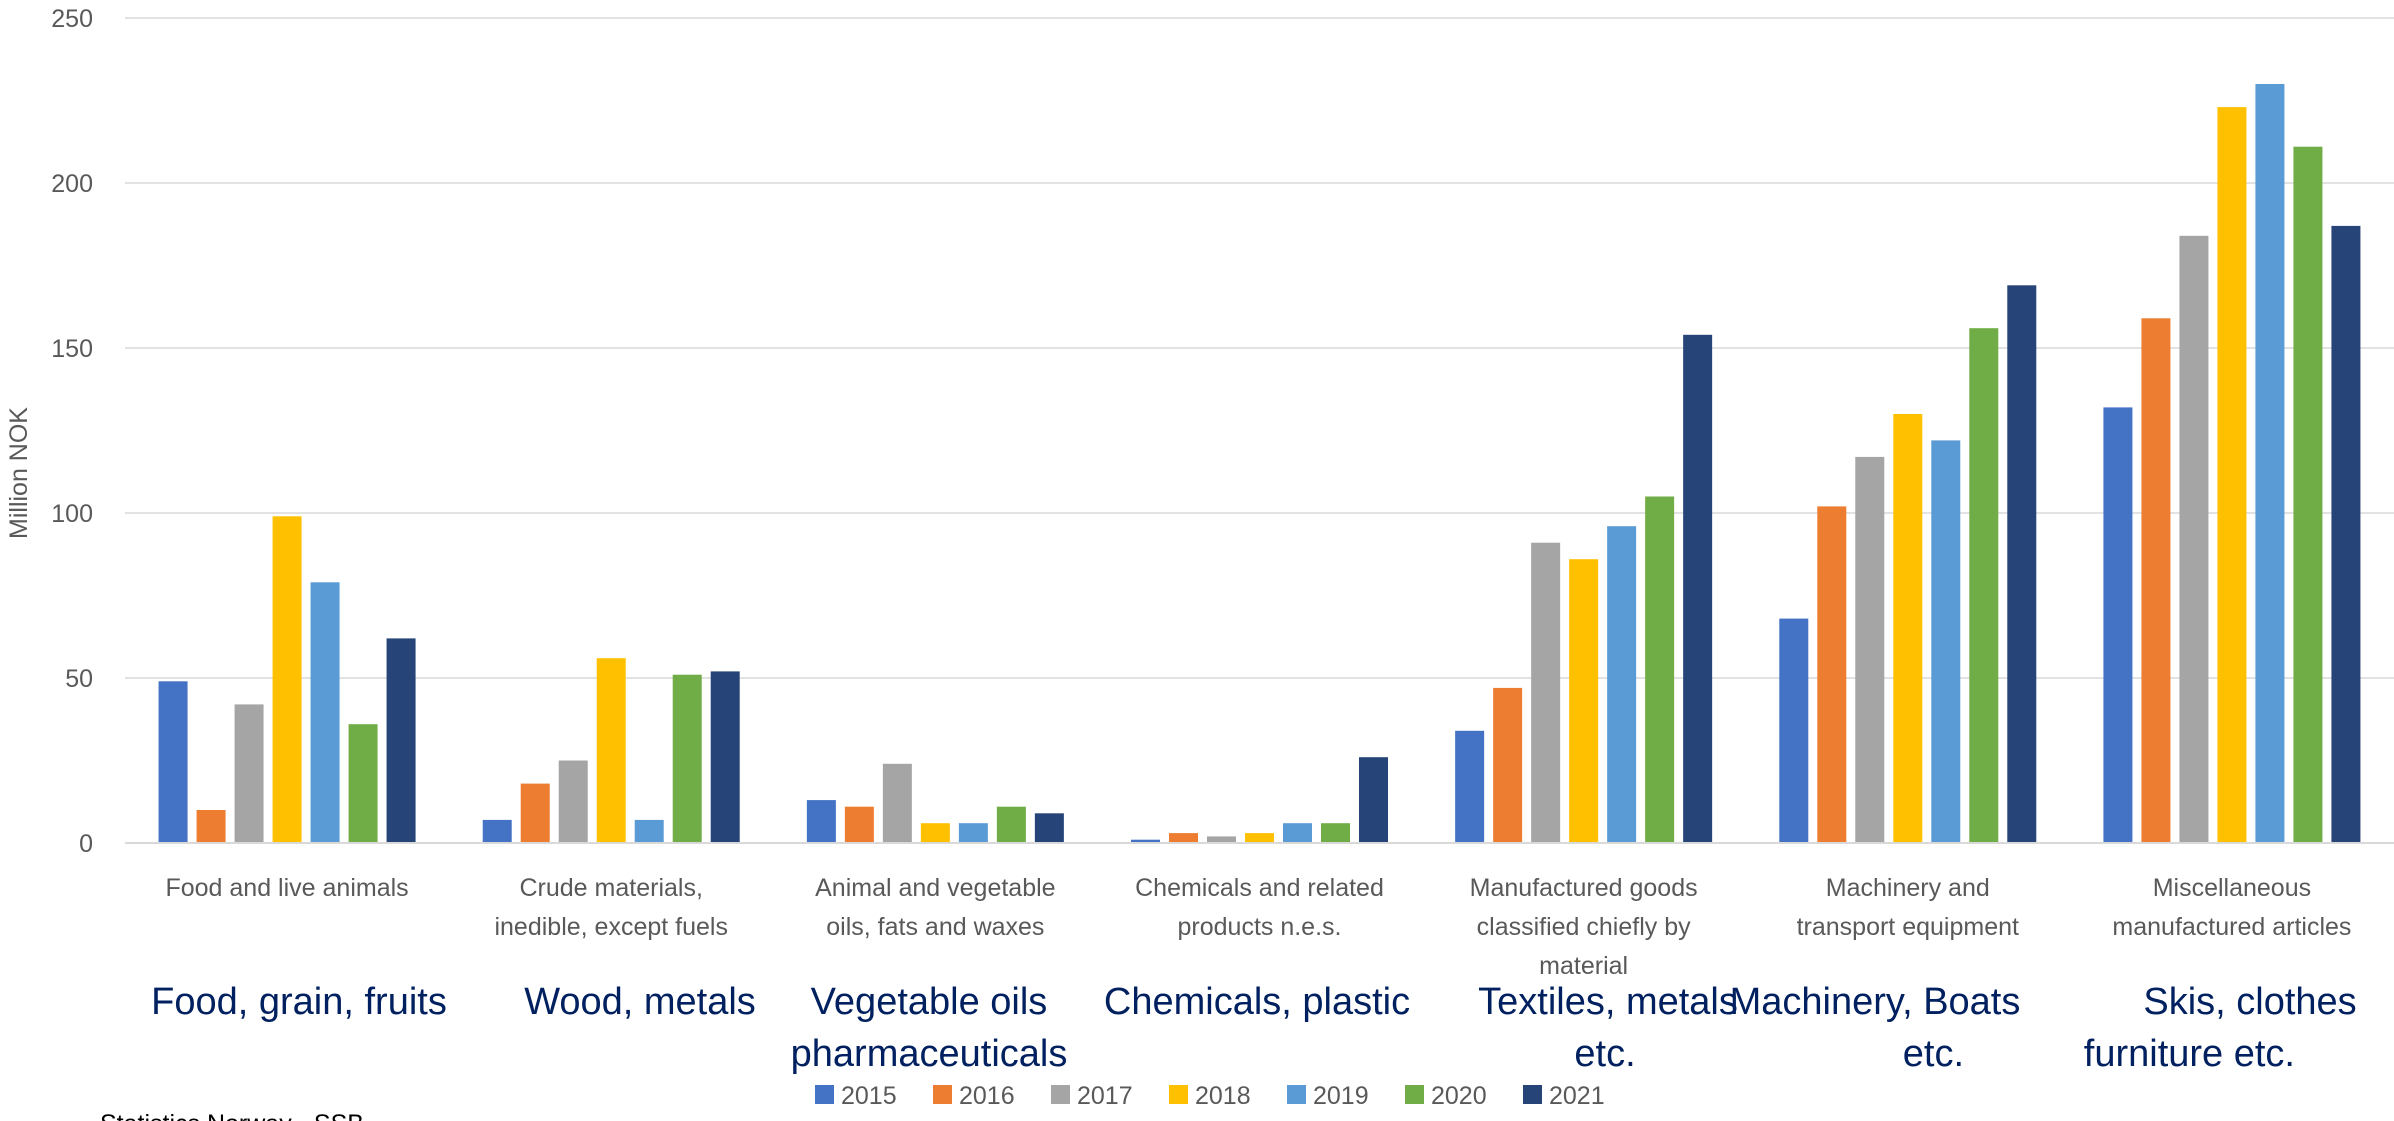 Image resolution: width=2394 pixels, height=1121 pixels. What do you see at coordinates (1532, 1094) in the screenshot?
I see `legend-swatch-2021` at bounding box center [1532, 1094].